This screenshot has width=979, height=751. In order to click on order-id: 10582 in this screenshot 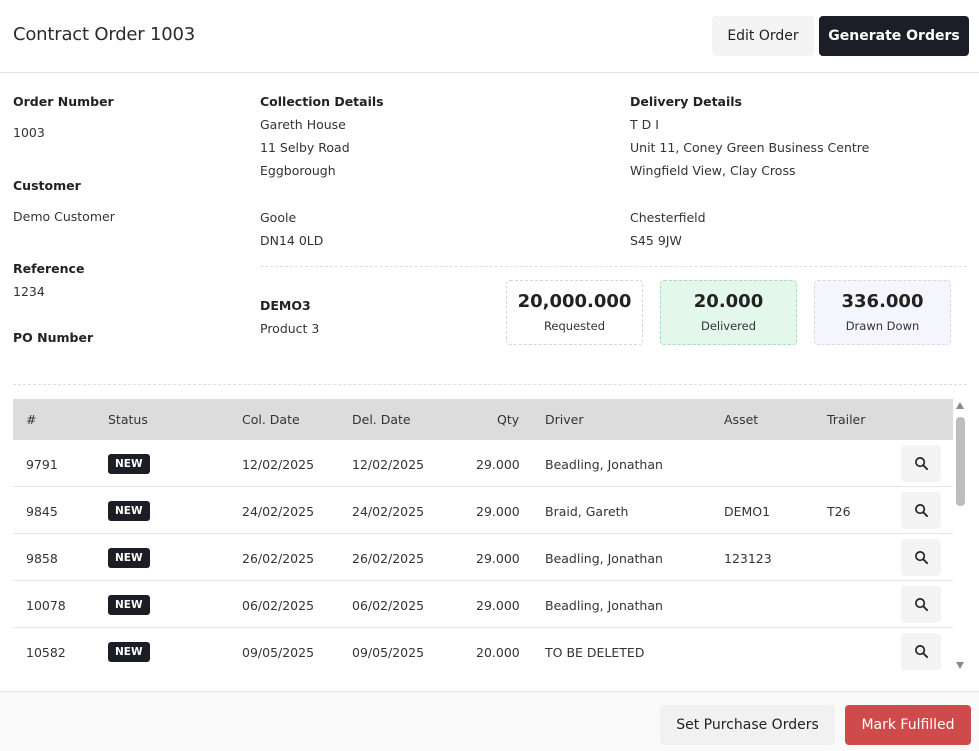, I will do `click(46, 652)`.